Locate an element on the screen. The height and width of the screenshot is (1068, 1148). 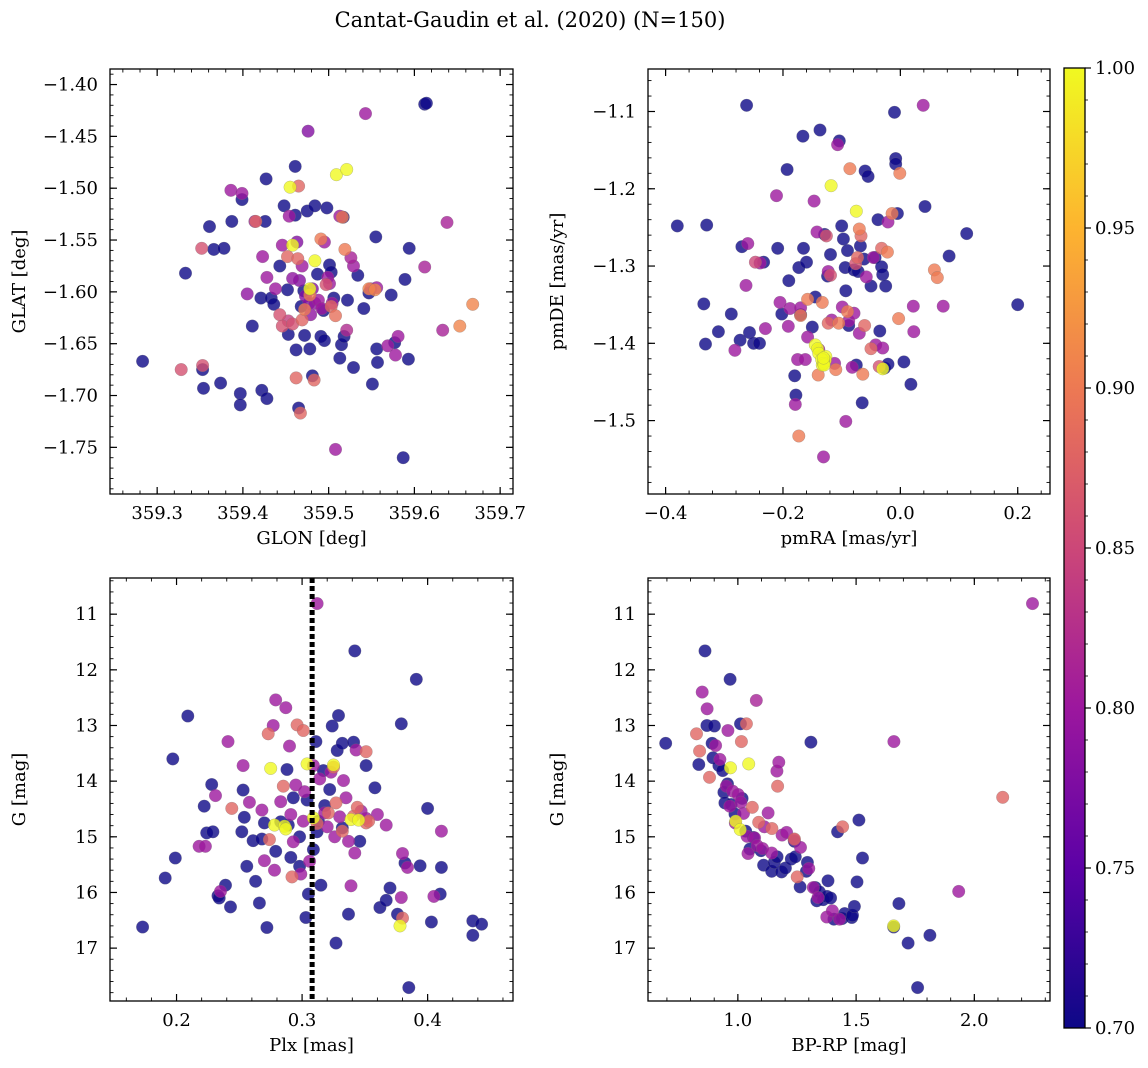
y-tick-label: 13 is located at coordinates (86, 725).